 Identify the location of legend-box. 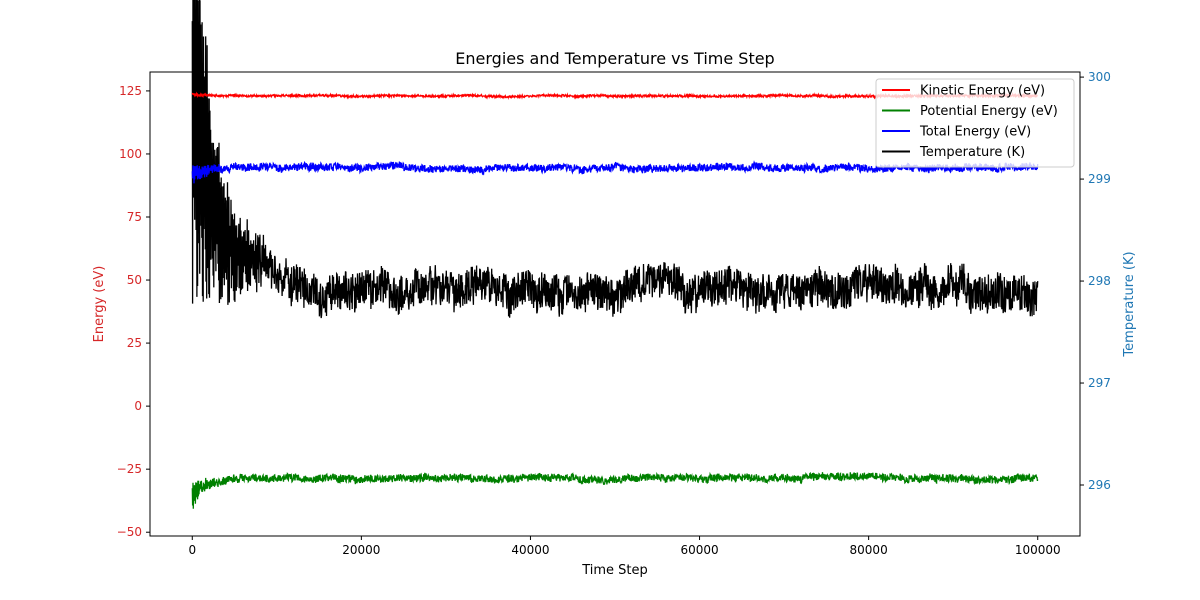
(975, 123).